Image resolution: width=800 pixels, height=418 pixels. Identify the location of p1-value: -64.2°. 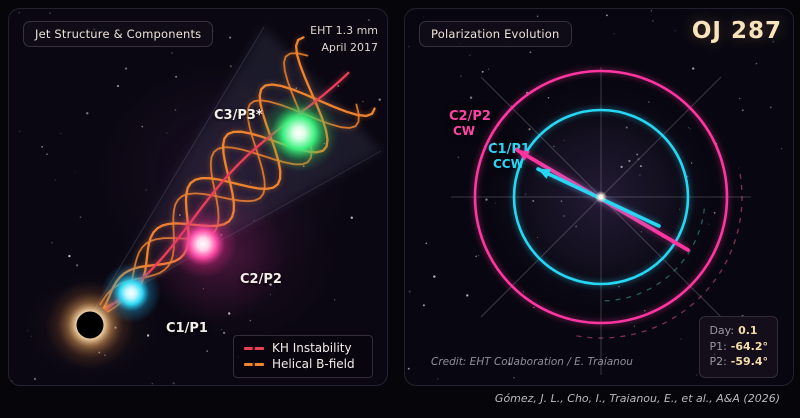
(749, 346).